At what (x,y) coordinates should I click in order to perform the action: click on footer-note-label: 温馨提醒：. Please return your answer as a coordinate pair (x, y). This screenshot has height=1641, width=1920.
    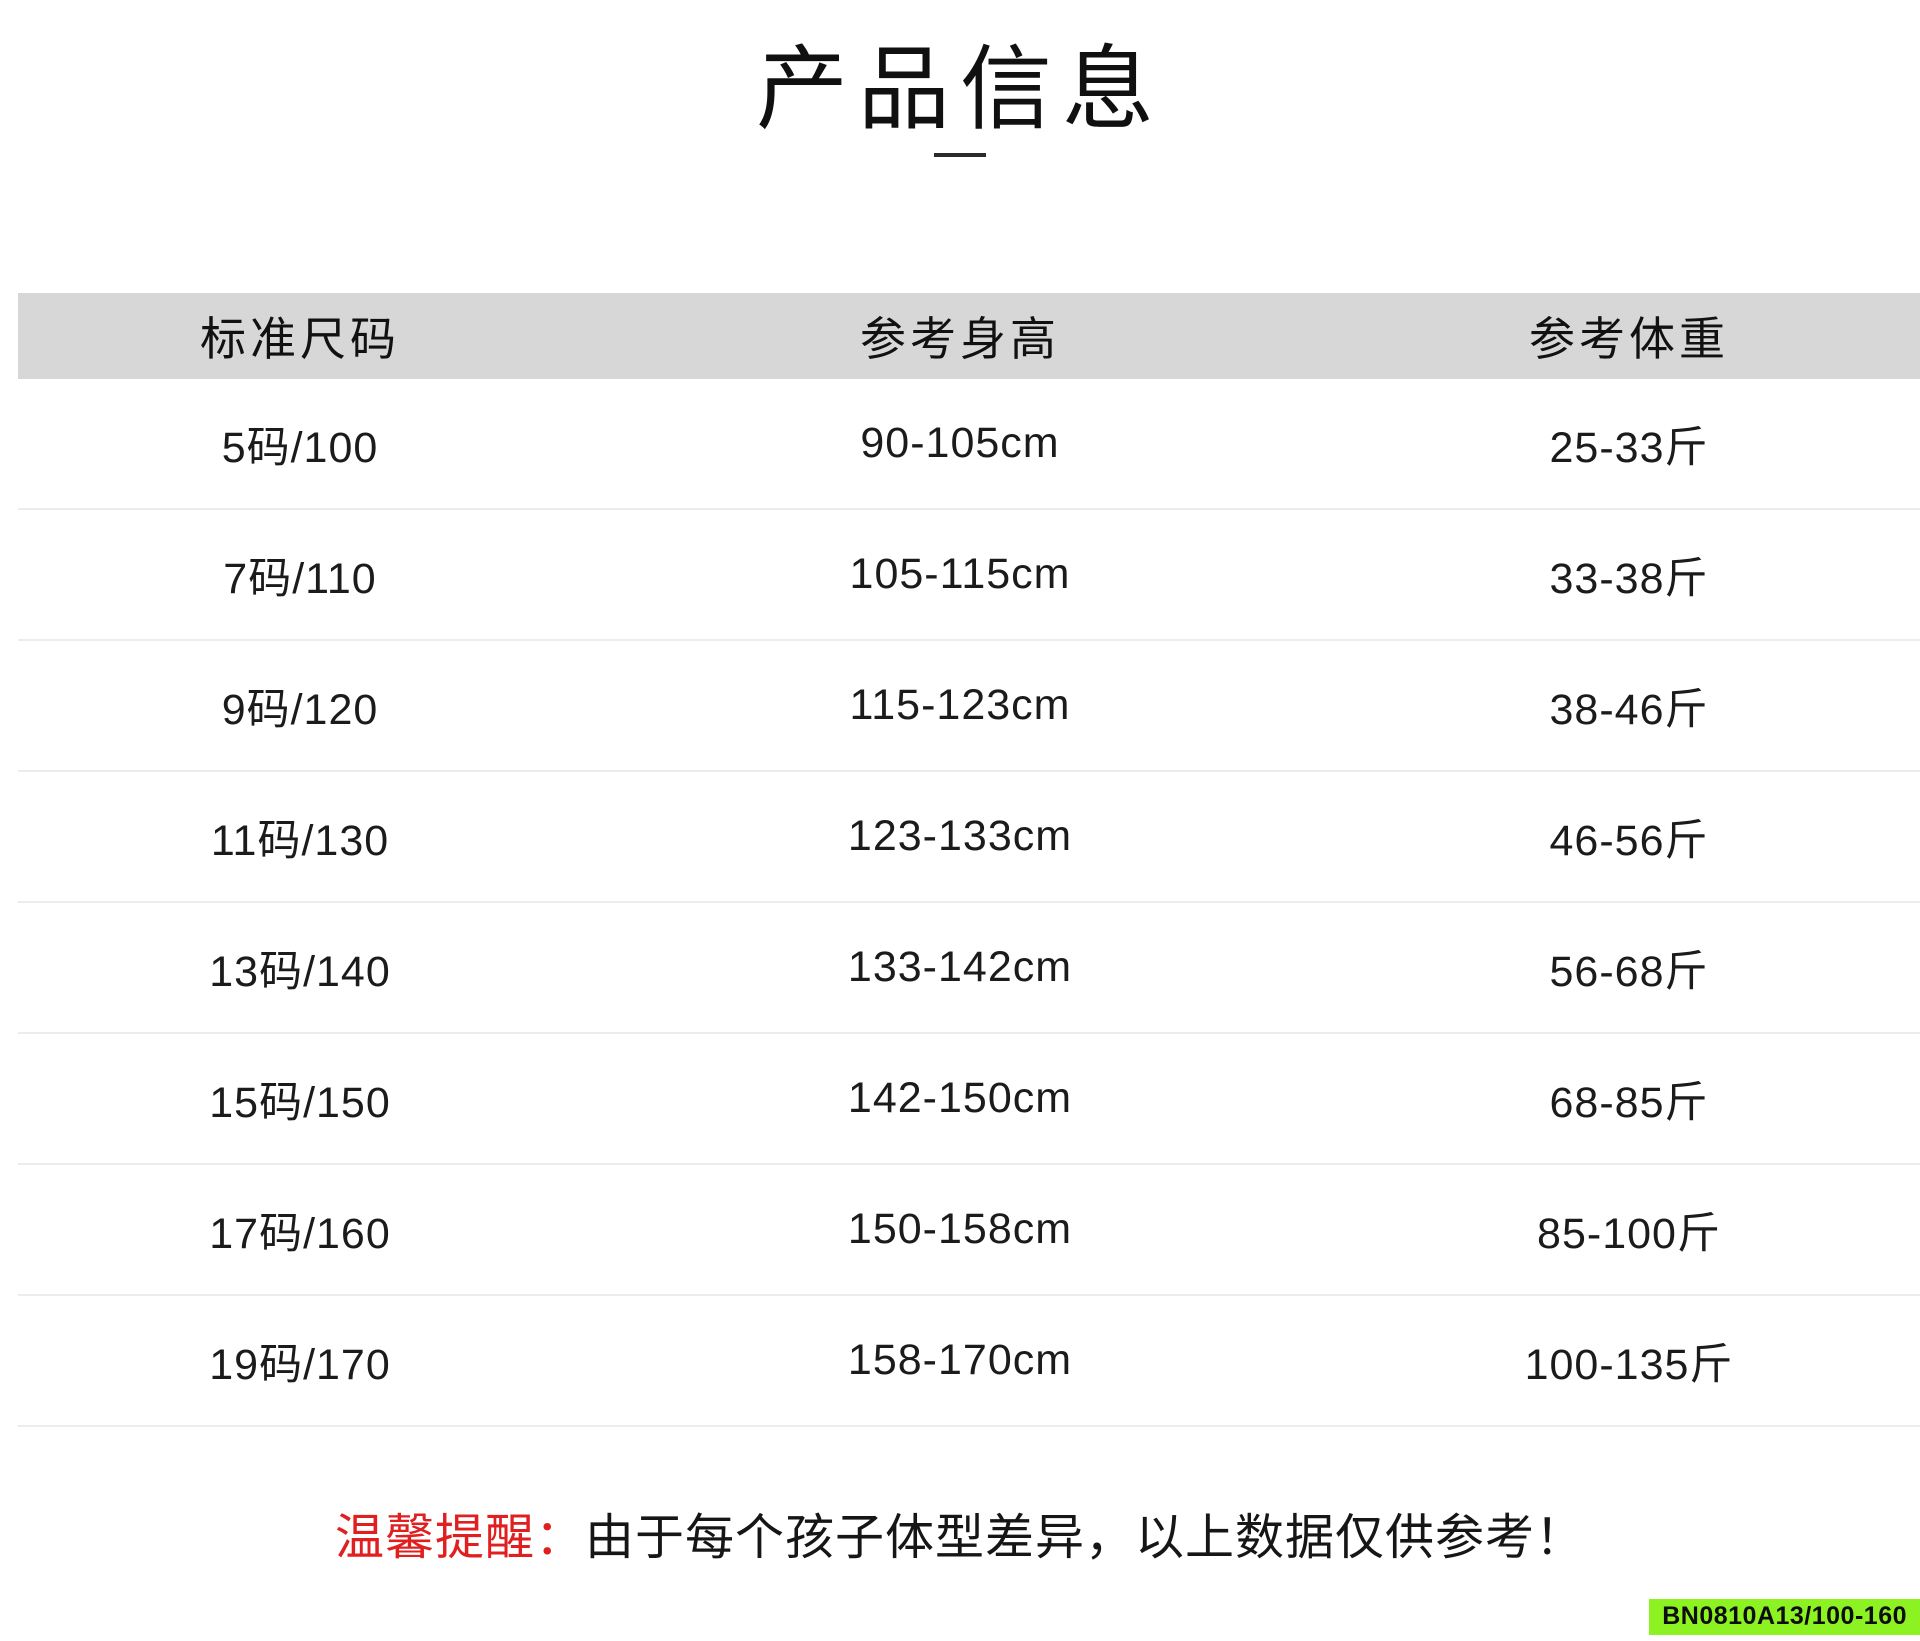
    Looking at the image, I should click on (459, 1538).